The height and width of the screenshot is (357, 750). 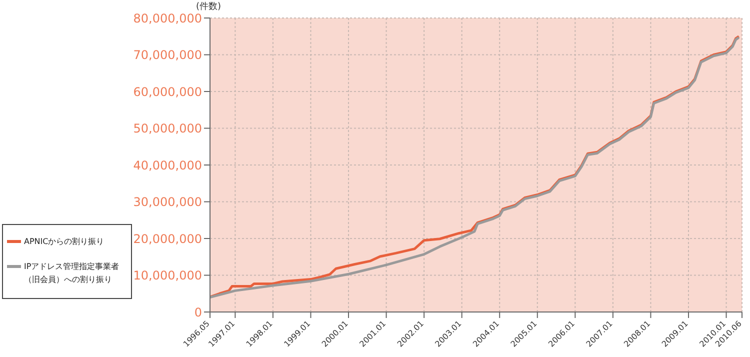 What do you see at coordinates (167, 202) in the screenshot?
I see `y-tick-label: 30,000,000` at bounding box center [167, 202].